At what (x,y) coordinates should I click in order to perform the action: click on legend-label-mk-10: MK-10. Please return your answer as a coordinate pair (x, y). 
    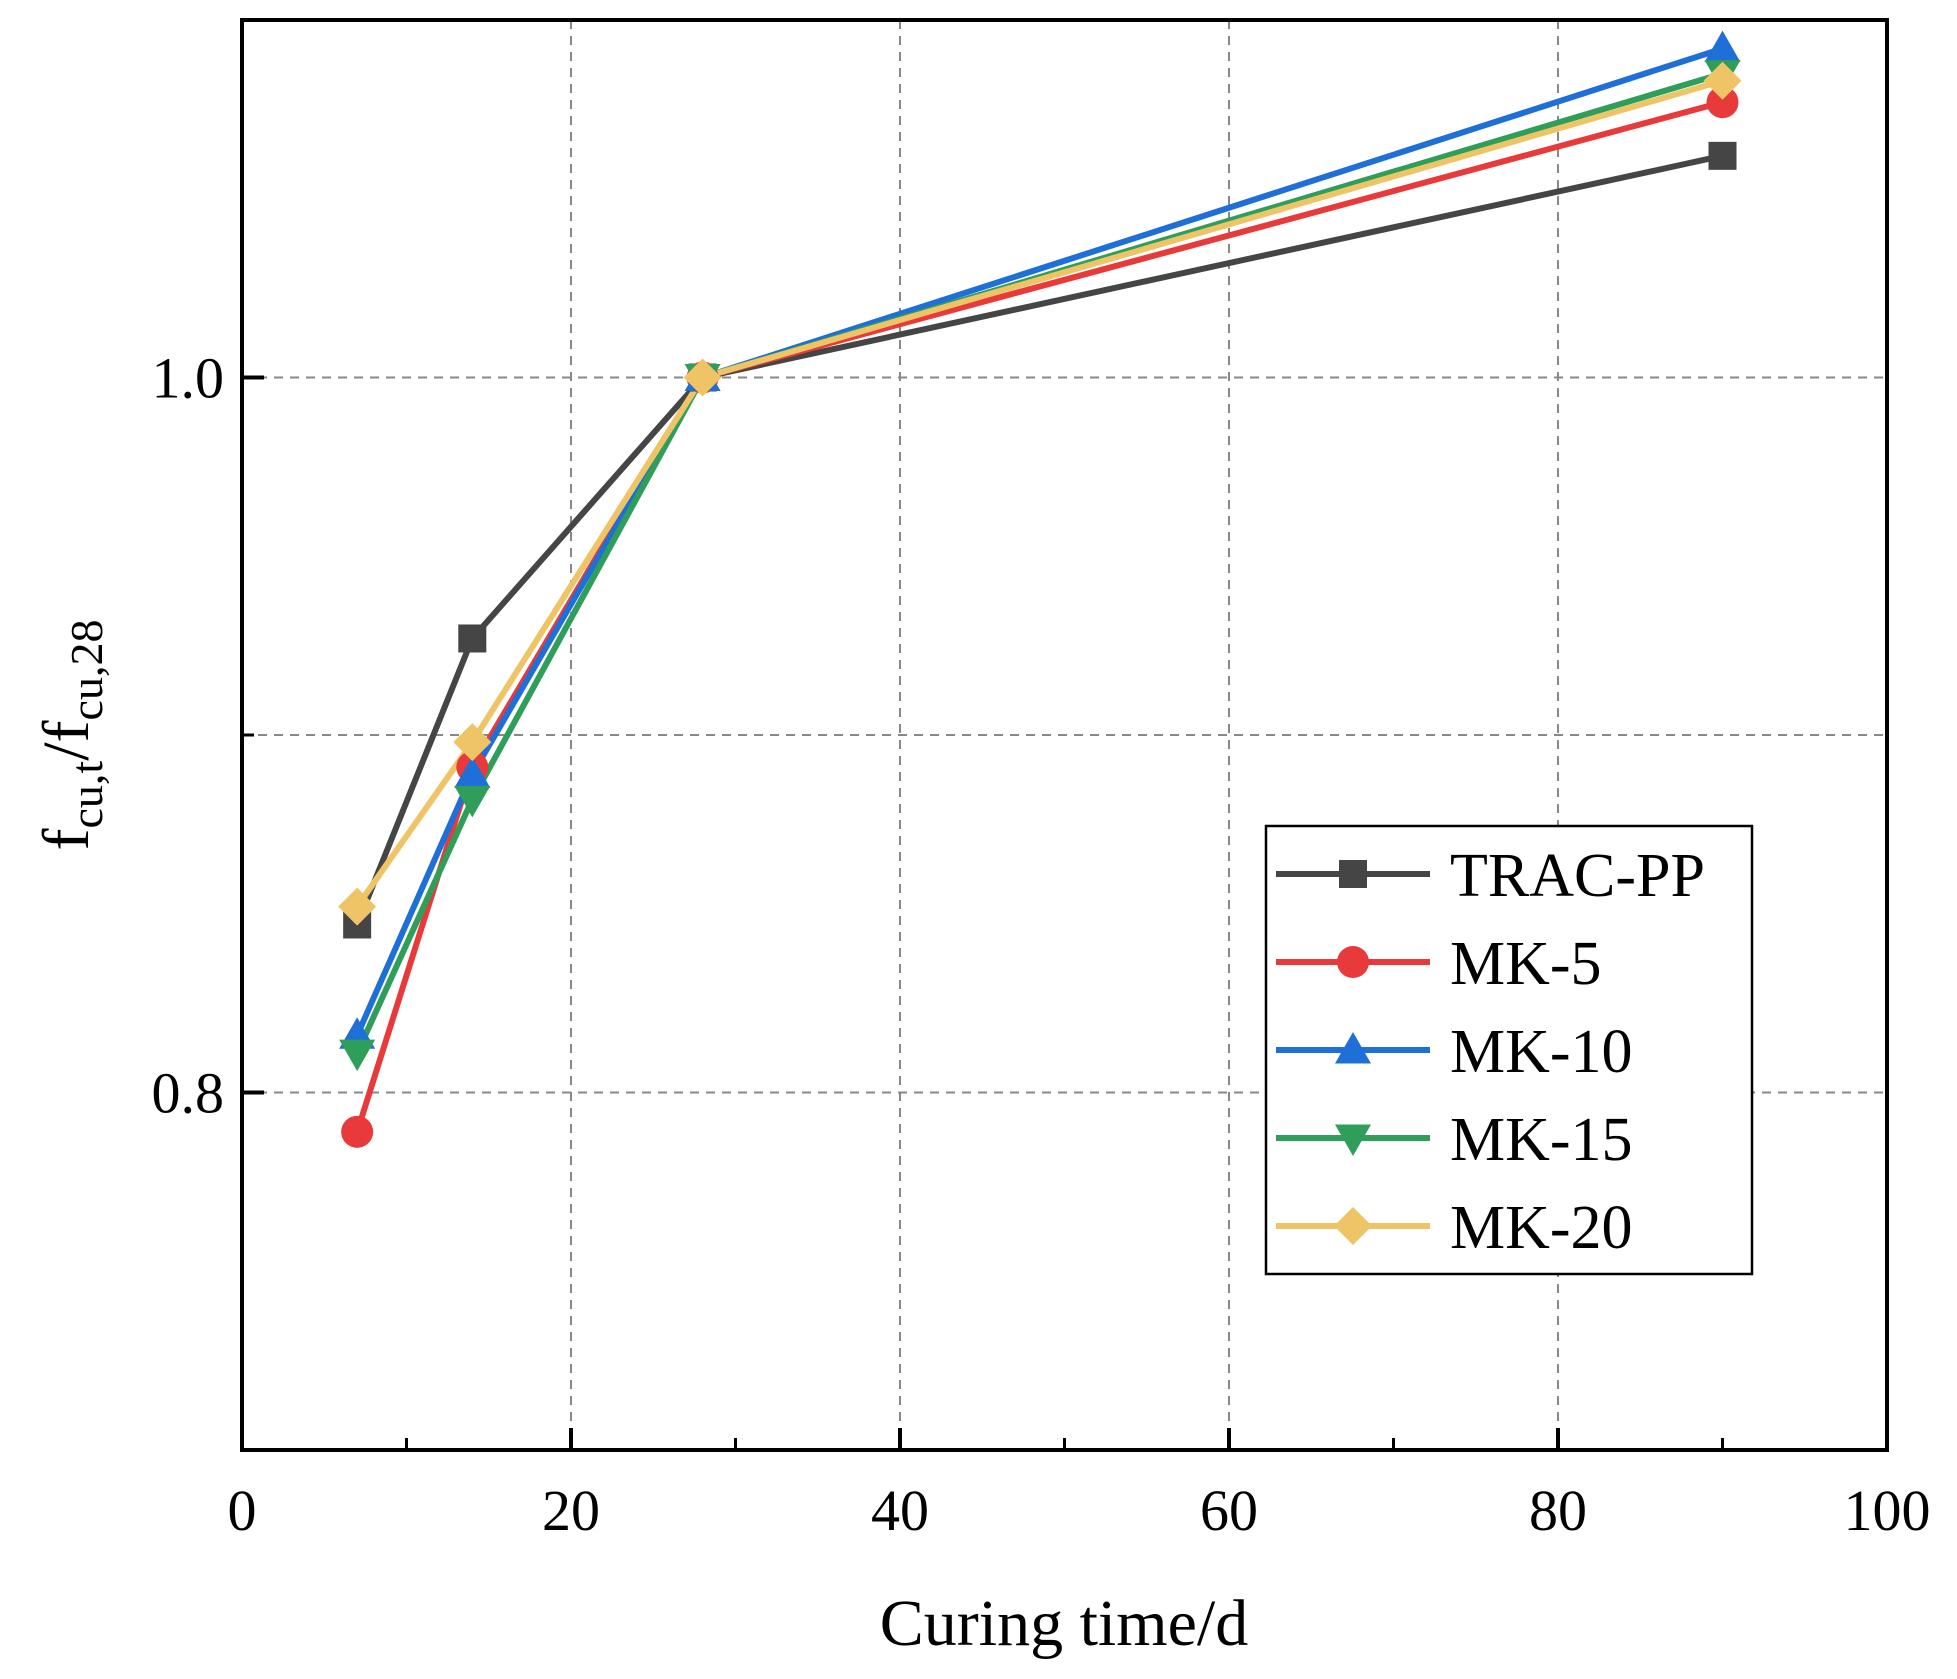
    Looking at the image, I should click on (1541, 1052).